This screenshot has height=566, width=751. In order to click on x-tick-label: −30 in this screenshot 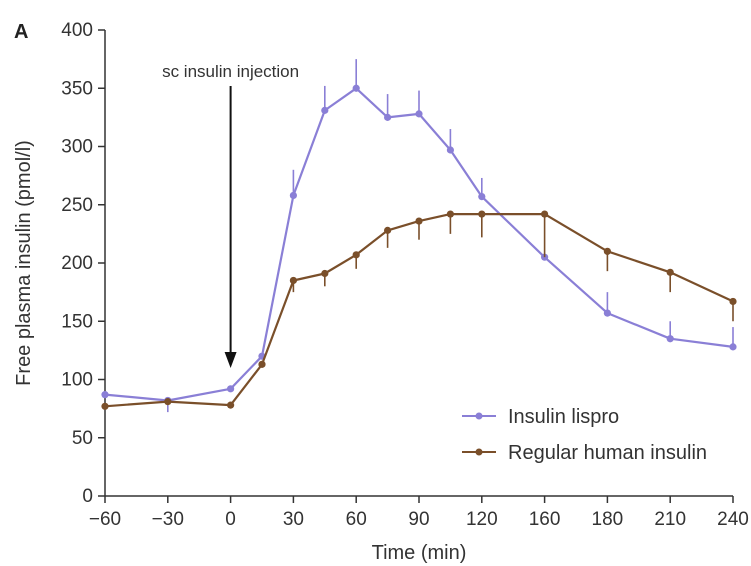, I will do `click(168, 519)`.